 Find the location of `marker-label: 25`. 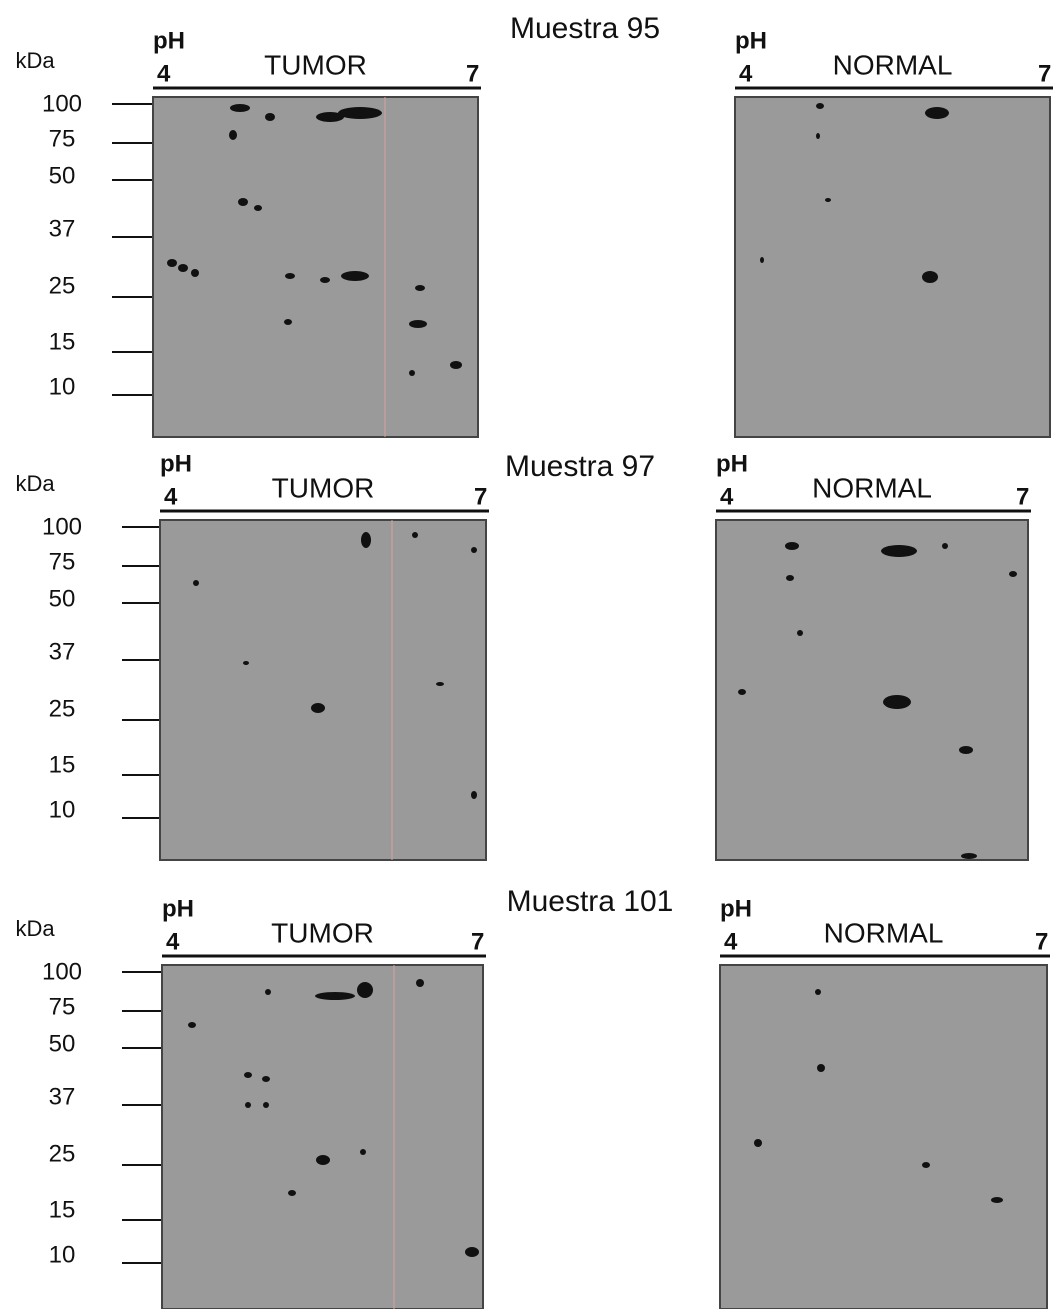

marker-label: 25 is located at coordinates (62, 708).